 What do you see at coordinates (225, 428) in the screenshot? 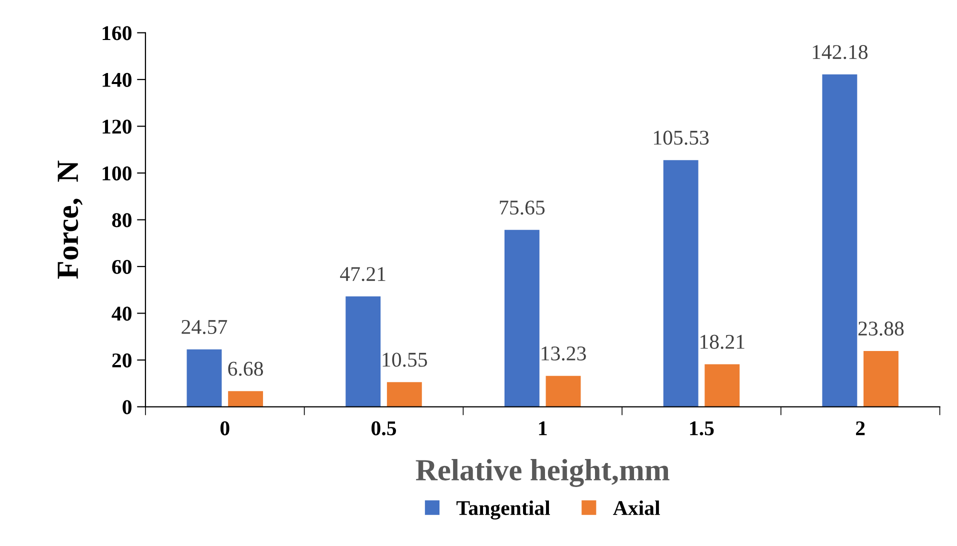
I see `x-tick-label: 0` at bounding box center [225, 428].